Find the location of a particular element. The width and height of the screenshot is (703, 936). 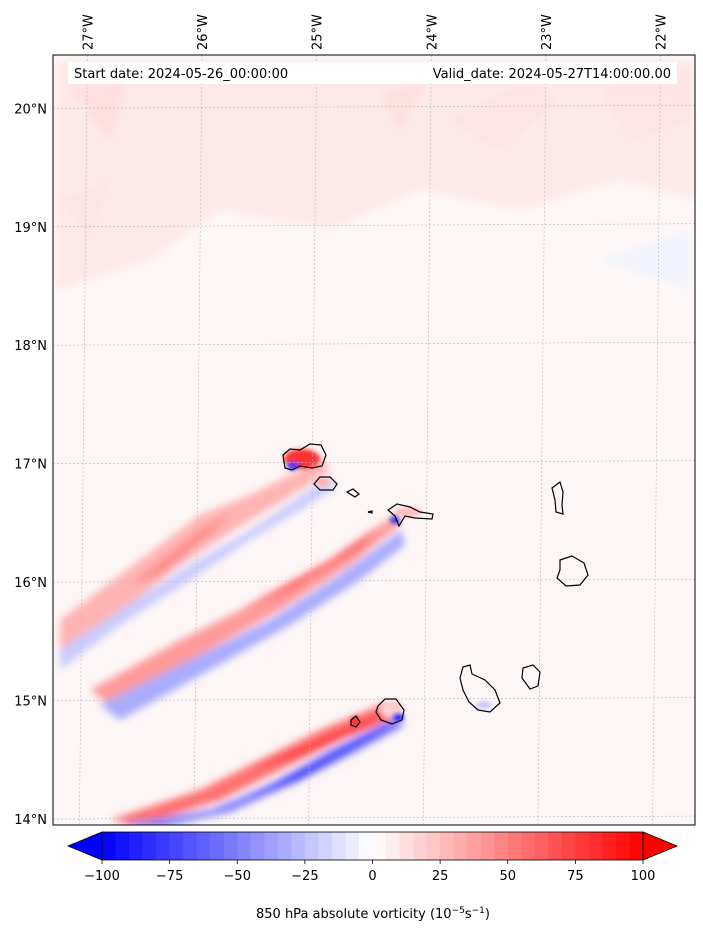

colorbar-extend-high is located at coordinates (660, 846).